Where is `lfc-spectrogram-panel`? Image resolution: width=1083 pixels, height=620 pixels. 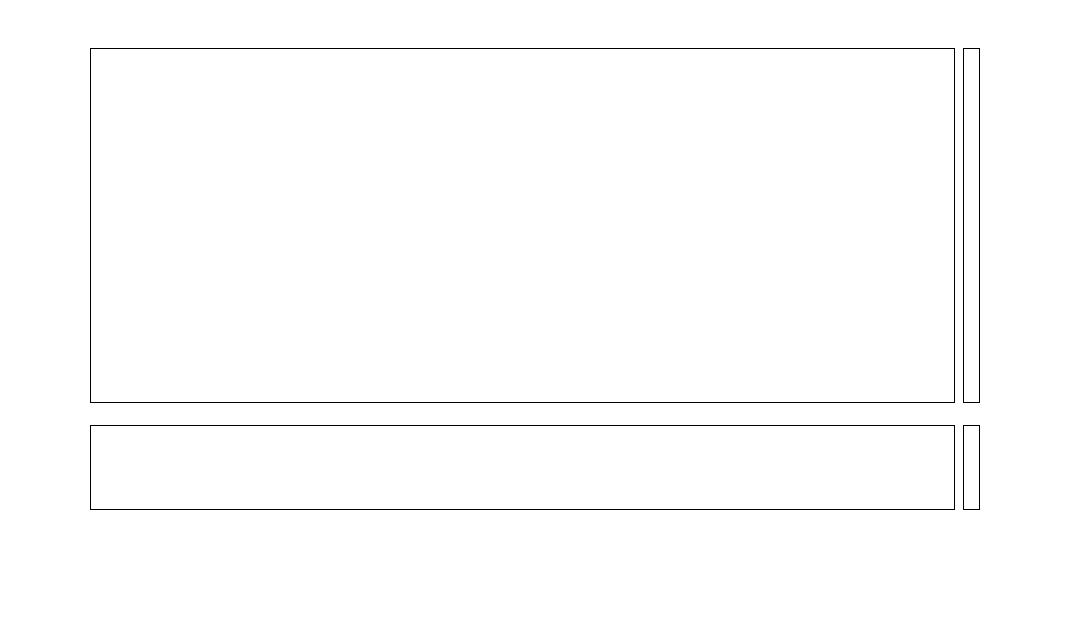
lfc-spectrogram-panel is located at coordinates (522, 467).